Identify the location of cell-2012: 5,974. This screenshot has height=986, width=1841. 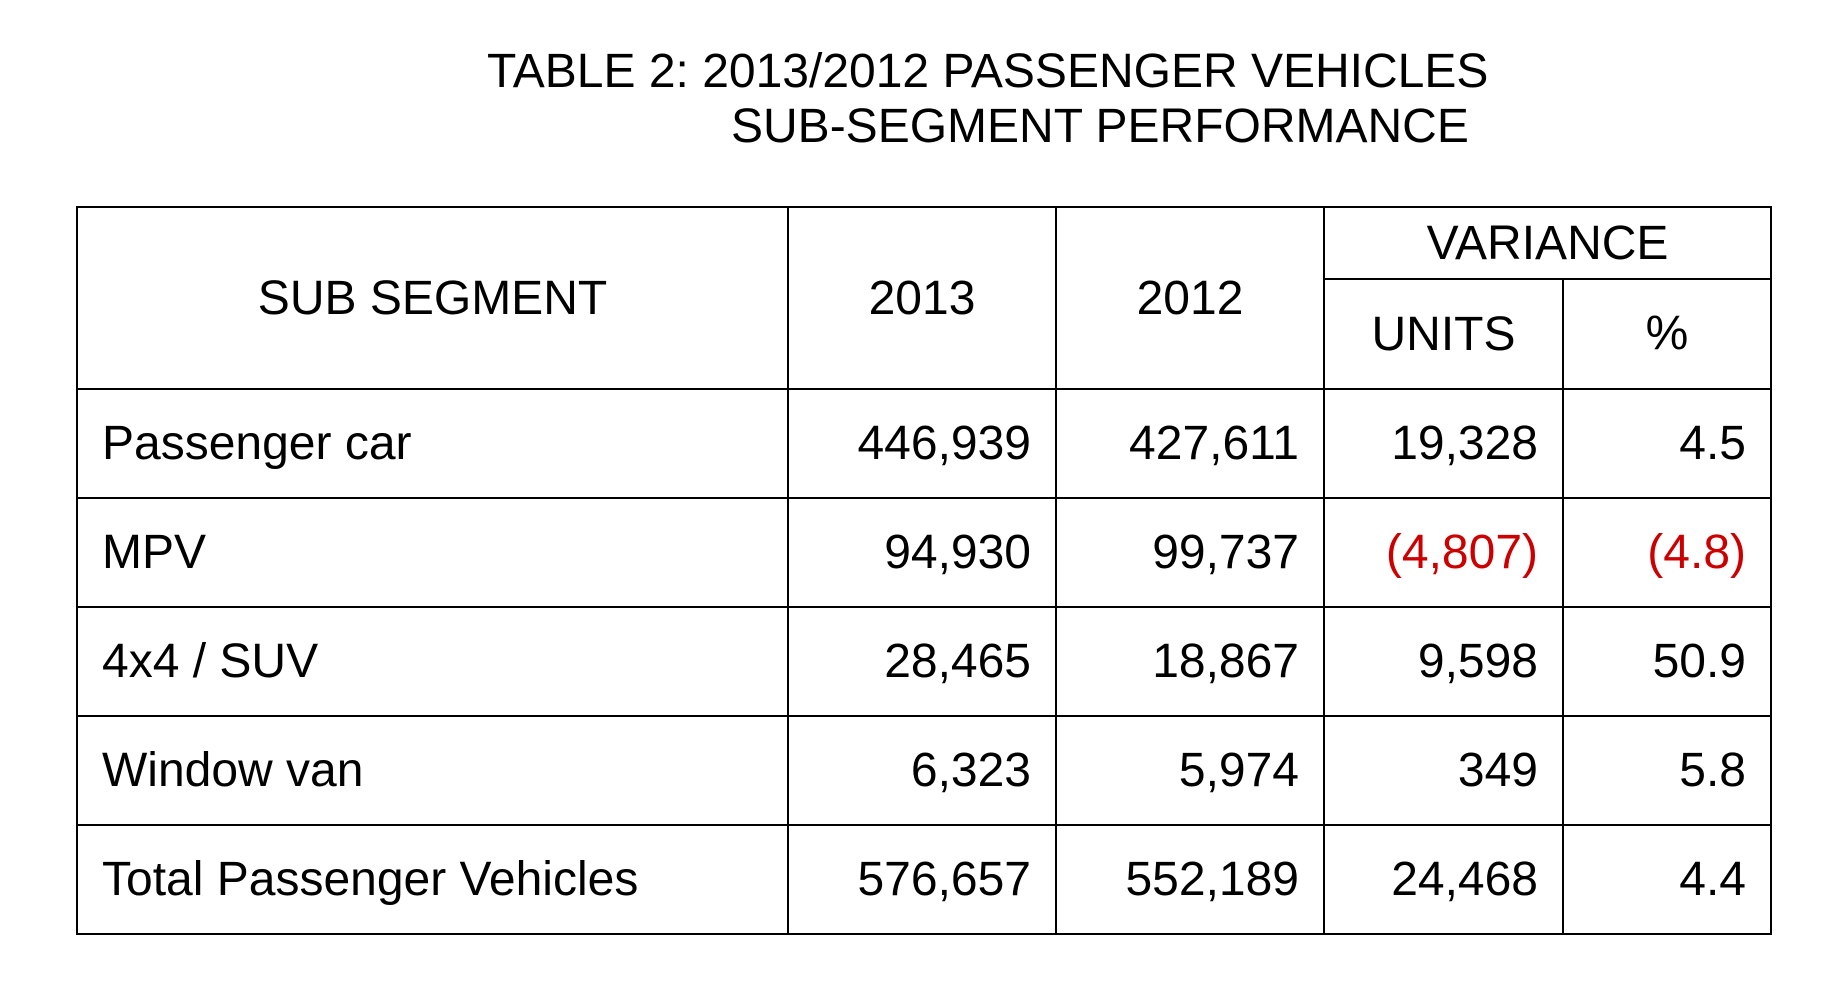
(1190, 770).